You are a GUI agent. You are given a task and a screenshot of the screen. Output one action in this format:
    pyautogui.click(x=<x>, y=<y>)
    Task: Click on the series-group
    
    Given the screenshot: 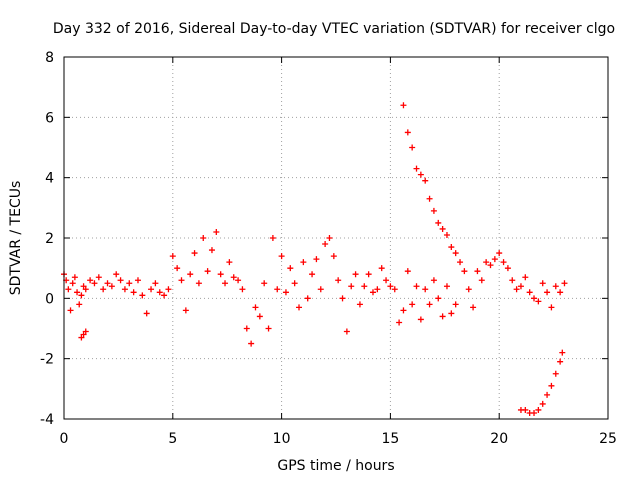 What is the action you would take?
    pyautogui.click(x=83, y=334)
    